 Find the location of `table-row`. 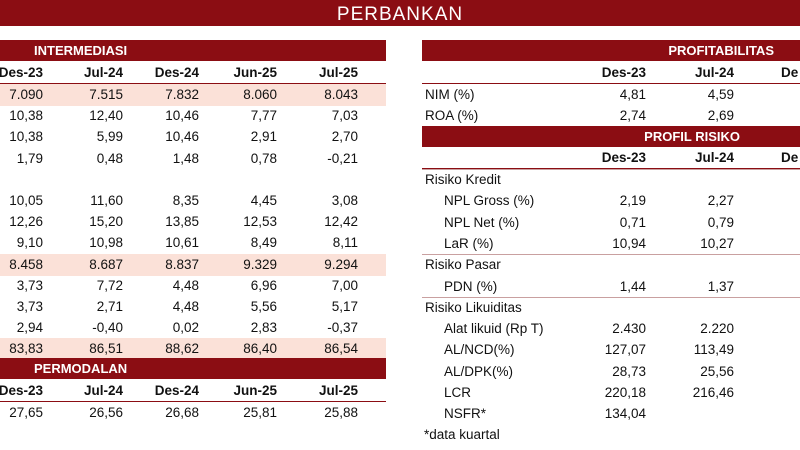

table-row is located at coordinates (193, 180).